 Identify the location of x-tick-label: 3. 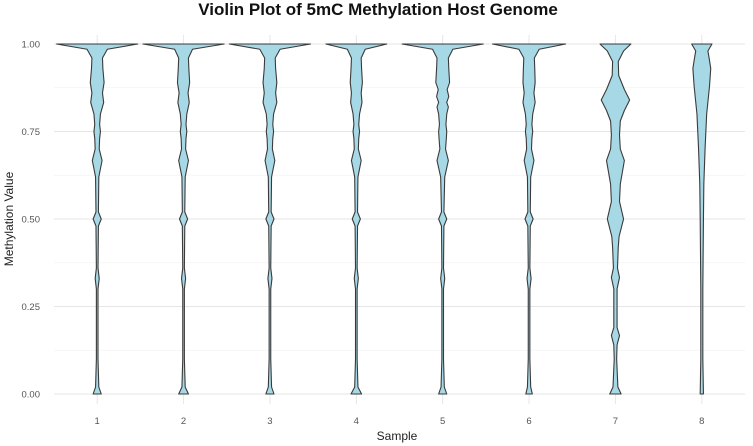
(269, 421).